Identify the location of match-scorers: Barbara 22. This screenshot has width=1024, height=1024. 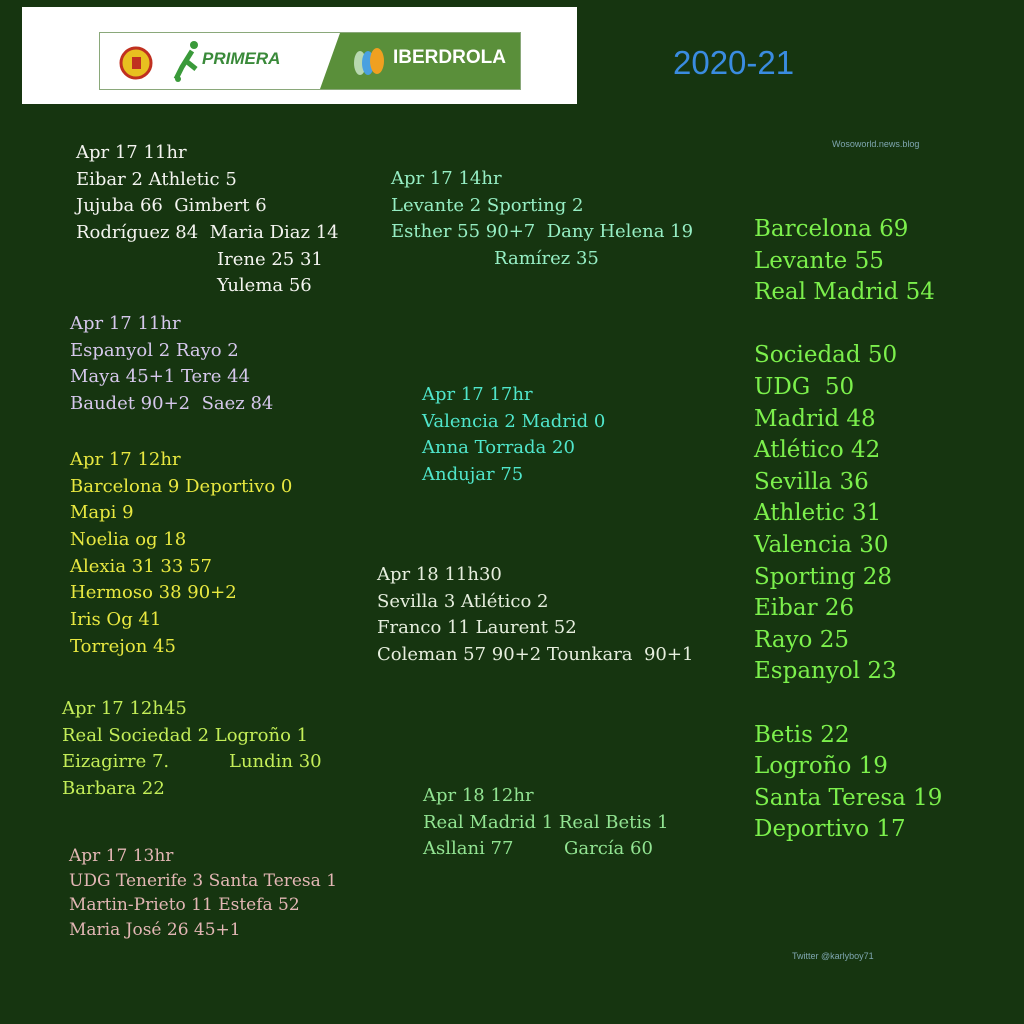
(113, 789).